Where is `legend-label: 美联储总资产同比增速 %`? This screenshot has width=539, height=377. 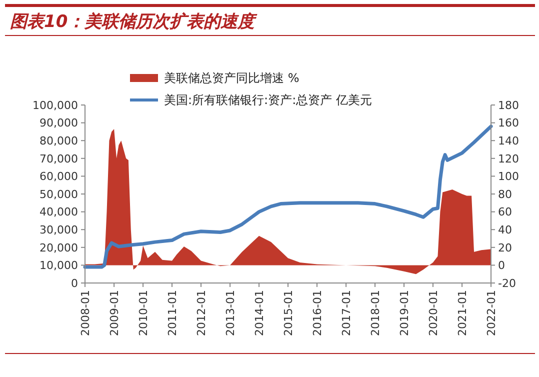
legend-label: 美联储总资产同比增速 % is located at coordinates (232, 78).